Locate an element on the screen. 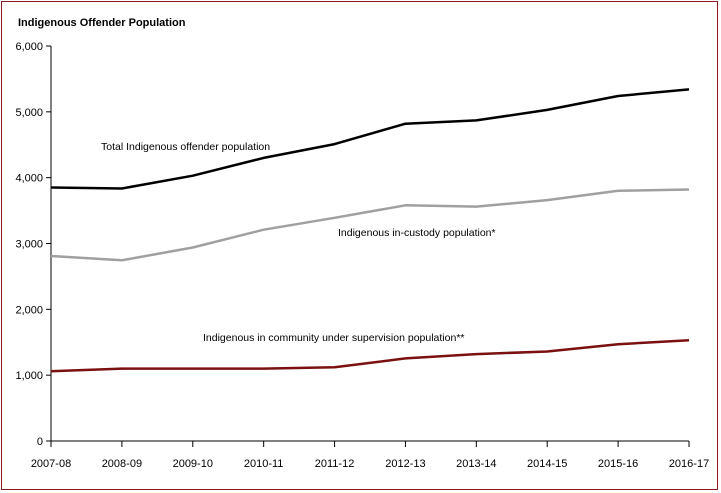  y-tick-label: 2,000 is located at coordinates (29, 310).